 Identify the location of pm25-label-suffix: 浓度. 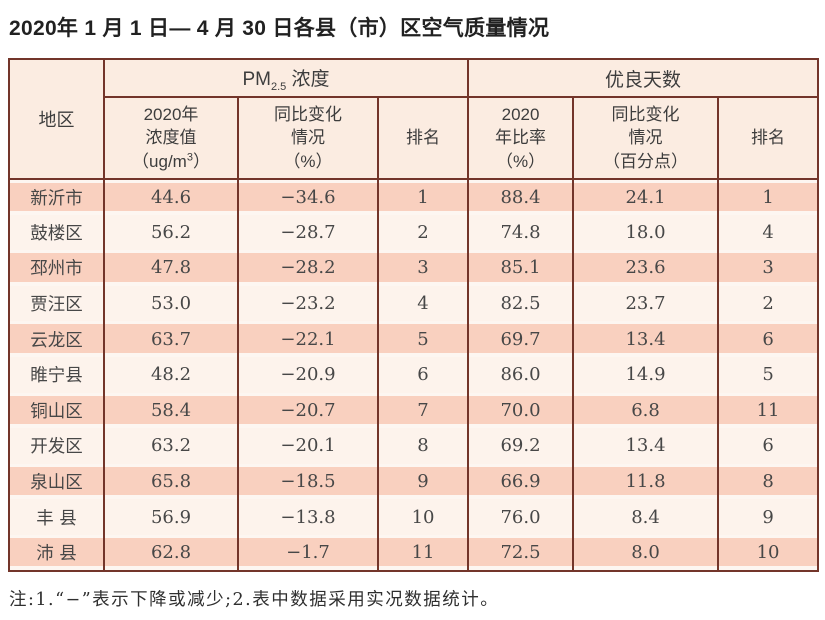
(308, 79).